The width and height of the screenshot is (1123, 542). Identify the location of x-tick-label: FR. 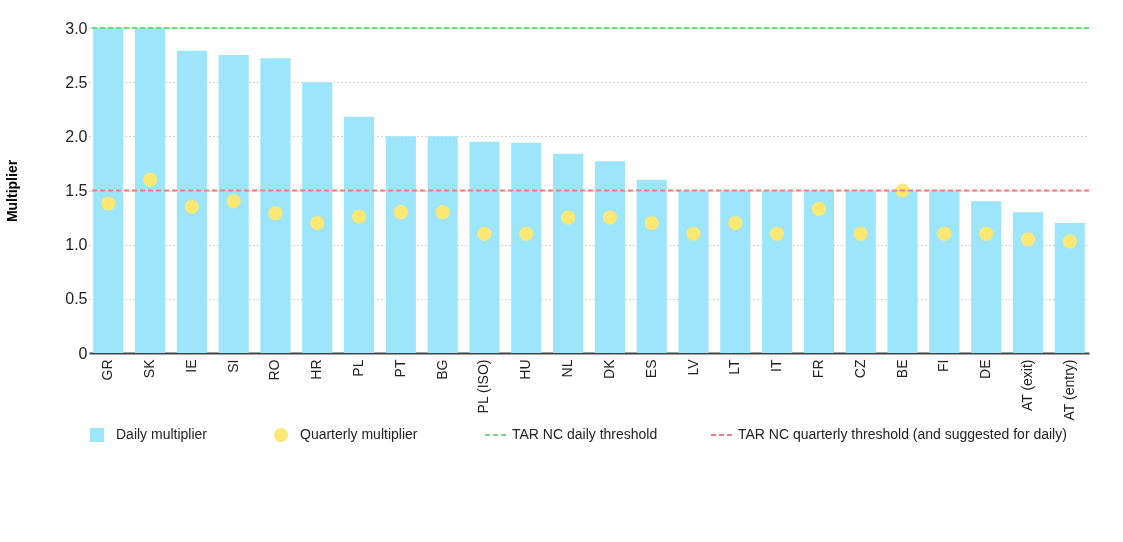
(817, 369).